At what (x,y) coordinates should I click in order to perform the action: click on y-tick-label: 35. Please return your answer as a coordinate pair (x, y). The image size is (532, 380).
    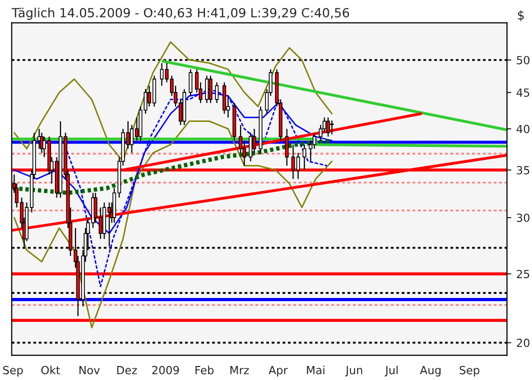
    Looking at the image, I should click on (523, 170).